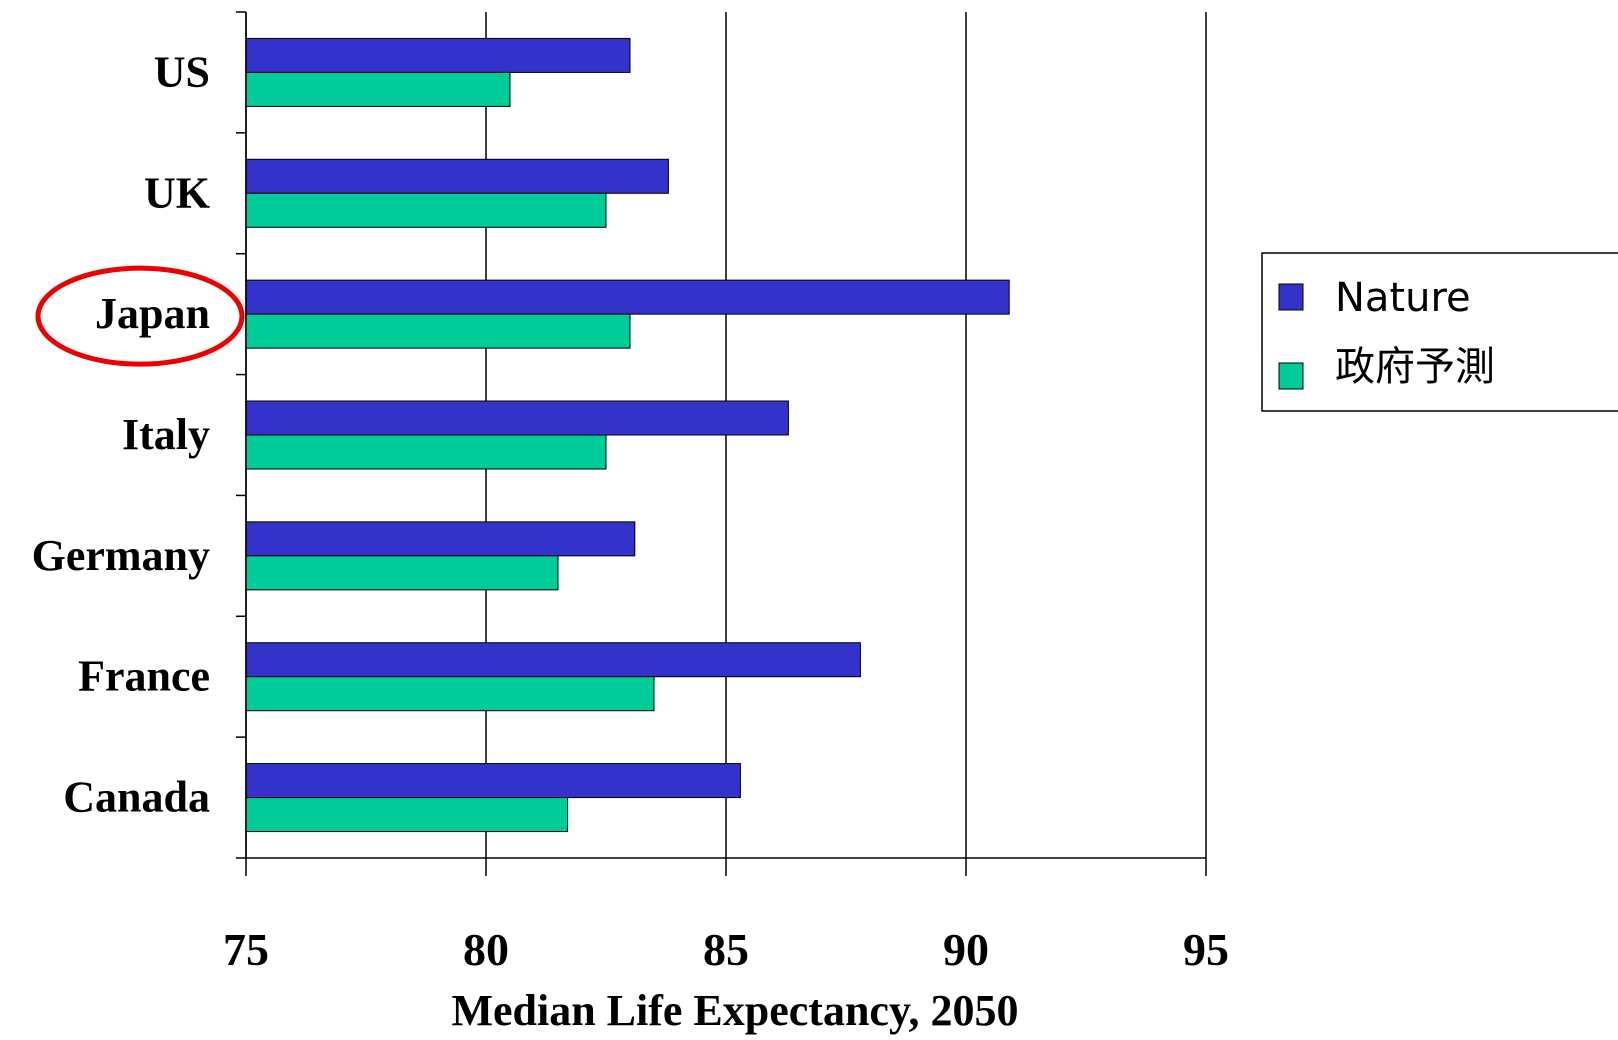  What do you see at coordinates (121, 434) in the screenshot?
I see `category-labels: US UK Japan Italy Germany France Canada` at bounding box center [121, 434].